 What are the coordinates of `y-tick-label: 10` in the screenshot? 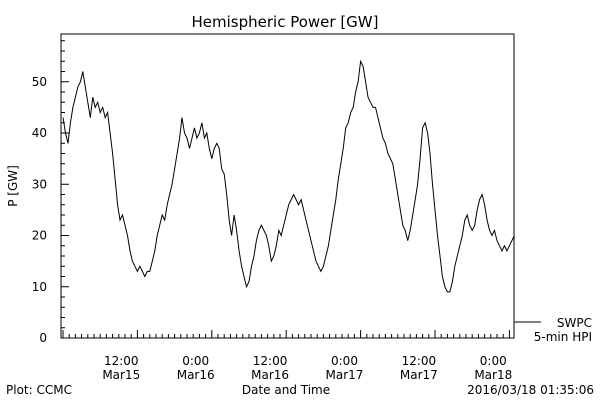 It's located at (39, 287).